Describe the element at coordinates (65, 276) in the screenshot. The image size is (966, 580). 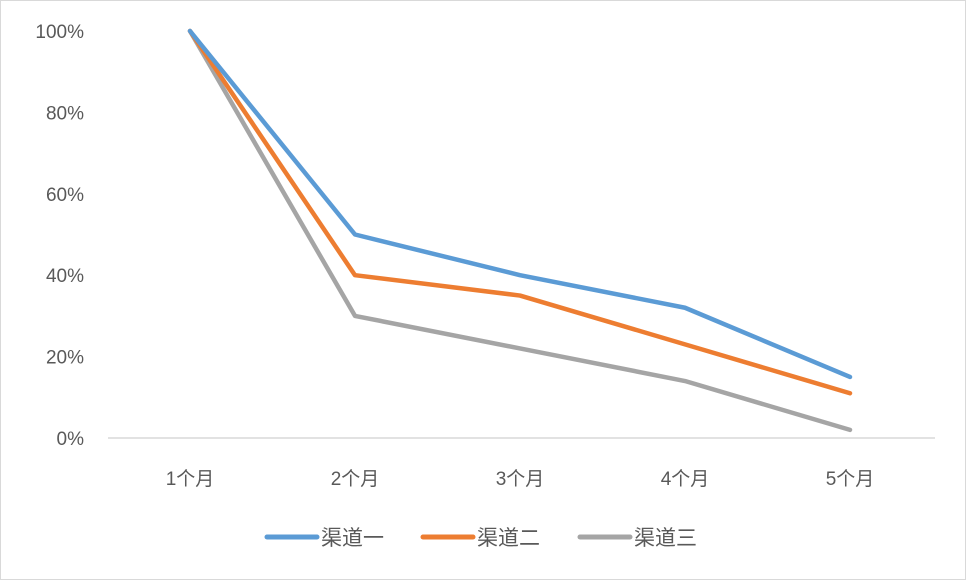
I see `y-tick-label: 40%` at that location.